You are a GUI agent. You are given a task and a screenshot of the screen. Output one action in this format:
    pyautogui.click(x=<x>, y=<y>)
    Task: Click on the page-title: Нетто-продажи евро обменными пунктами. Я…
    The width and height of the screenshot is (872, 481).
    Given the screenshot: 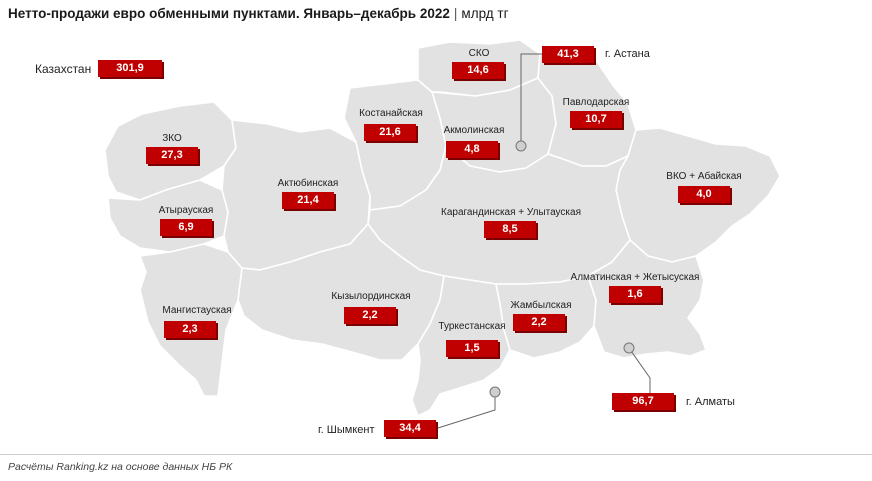 What is the action you would take?
    pyautogui.click(x=258, y=13)
    